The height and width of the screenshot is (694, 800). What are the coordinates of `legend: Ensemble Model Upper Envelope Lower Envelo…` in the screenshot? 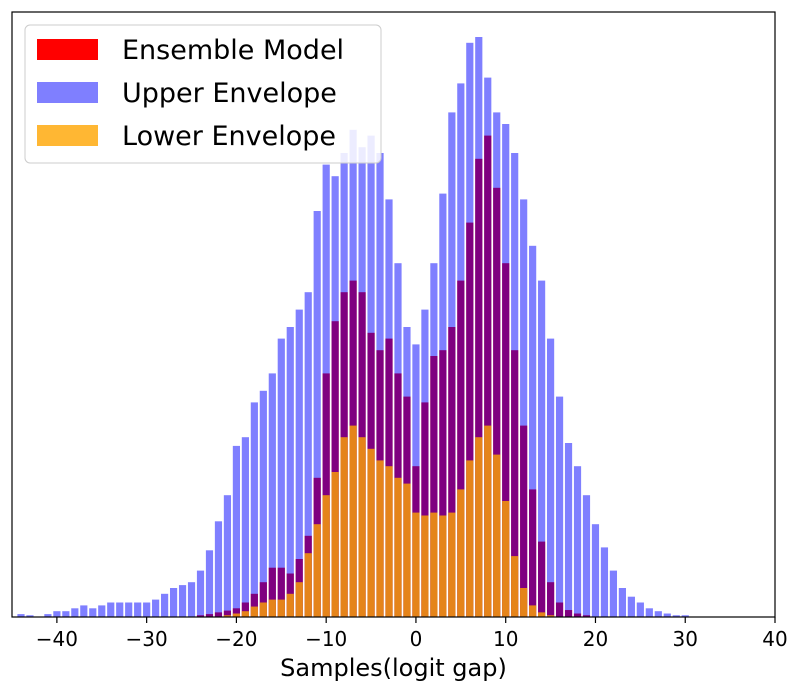 It's located at (203, 94).